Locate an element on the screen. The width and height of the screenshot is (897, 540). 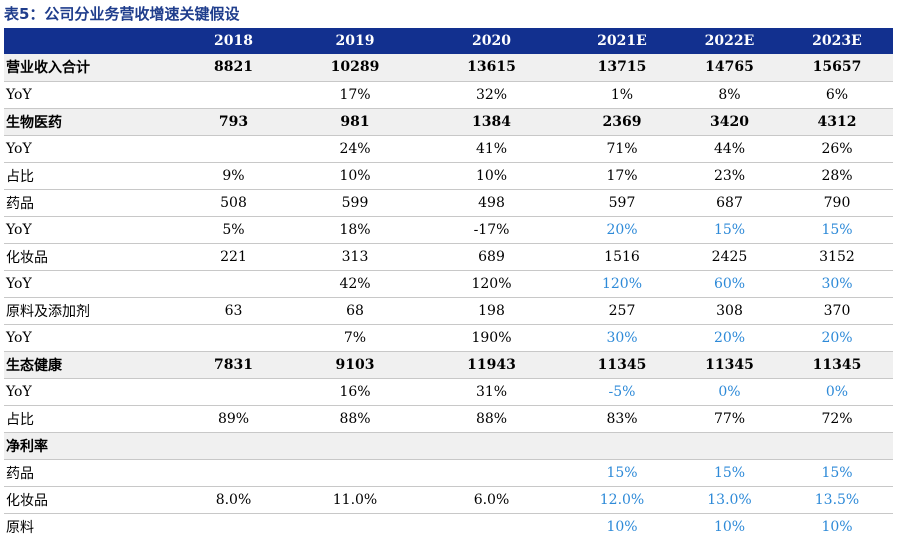
table-cell: 1% is located at coordinates (622, 94).